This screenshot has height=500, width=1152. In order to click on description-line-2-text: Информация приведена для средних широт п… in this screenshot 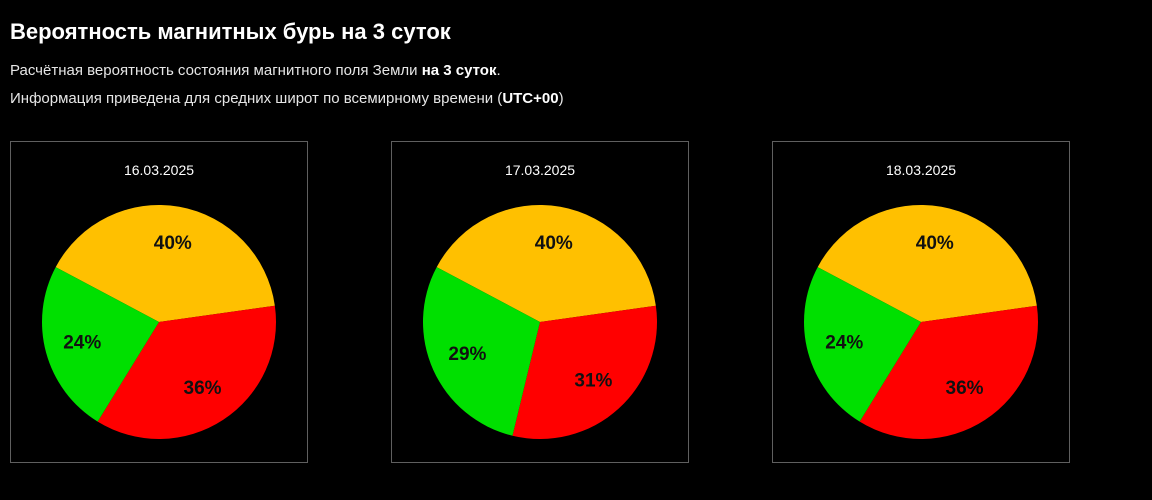, I will do `click(256, 98)`.